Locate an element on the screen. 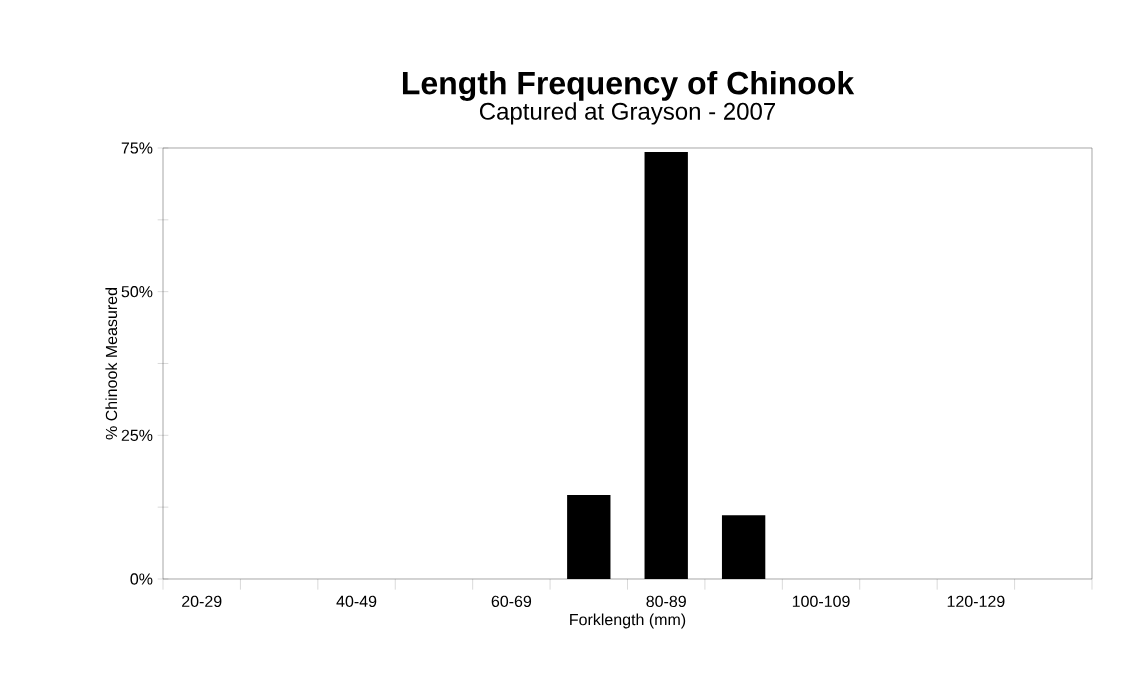 The image size is (1147, 675). y-tick-label: 75% is located at coordinates (137, 148).